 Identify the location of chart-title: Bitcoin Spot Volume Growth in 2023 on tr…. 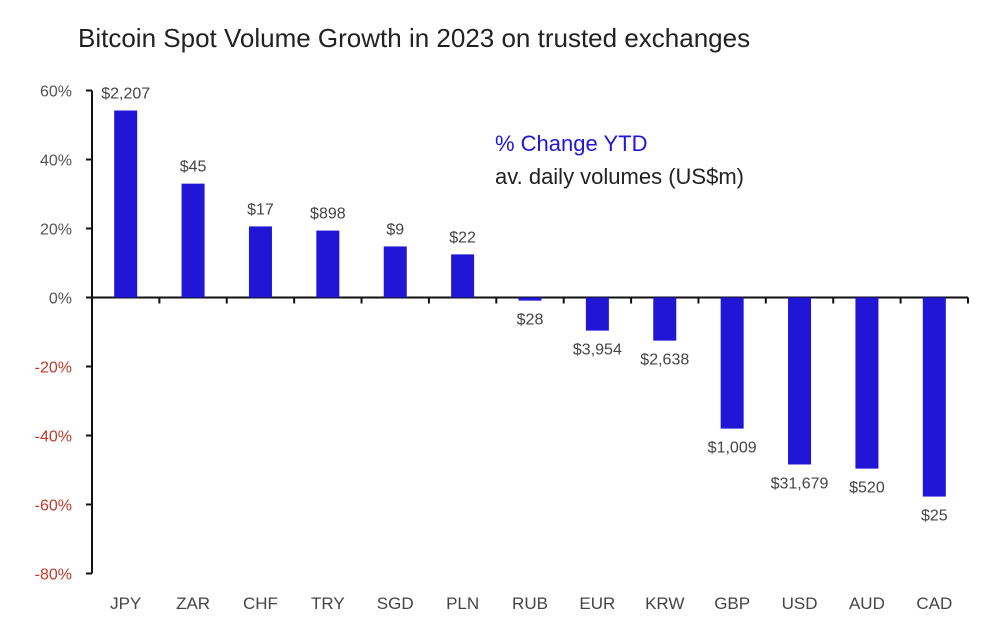
(414, 38).